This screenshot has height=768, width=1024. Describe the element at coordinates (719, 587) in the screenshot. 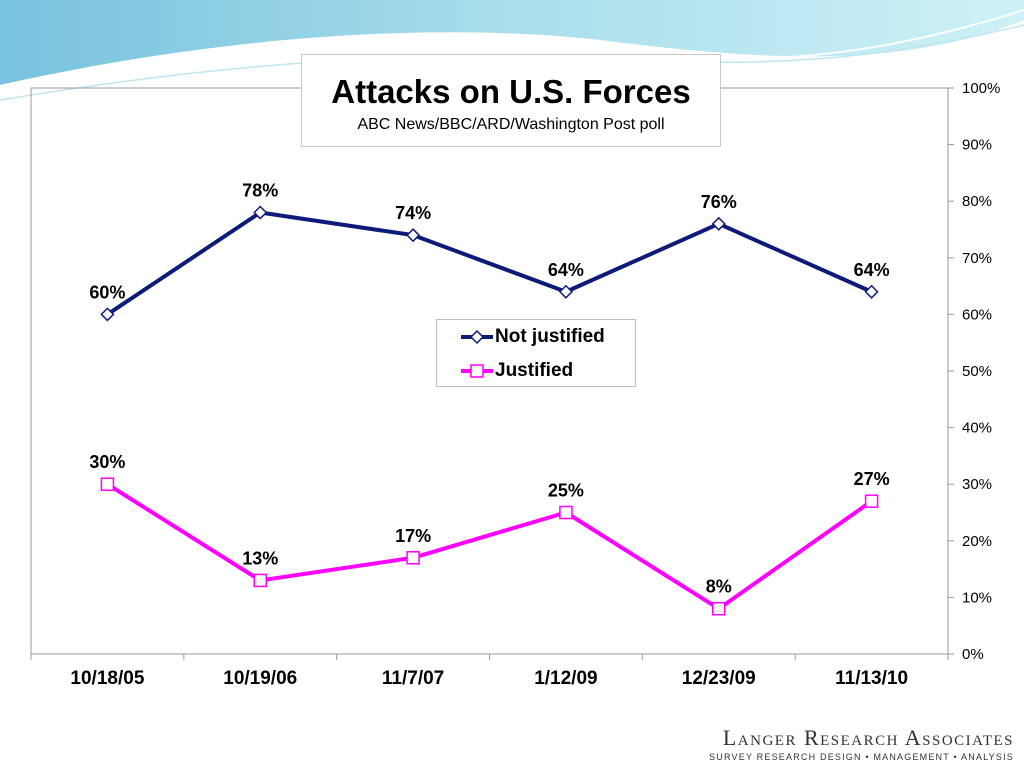

I see `data-label: 8%` at that location.